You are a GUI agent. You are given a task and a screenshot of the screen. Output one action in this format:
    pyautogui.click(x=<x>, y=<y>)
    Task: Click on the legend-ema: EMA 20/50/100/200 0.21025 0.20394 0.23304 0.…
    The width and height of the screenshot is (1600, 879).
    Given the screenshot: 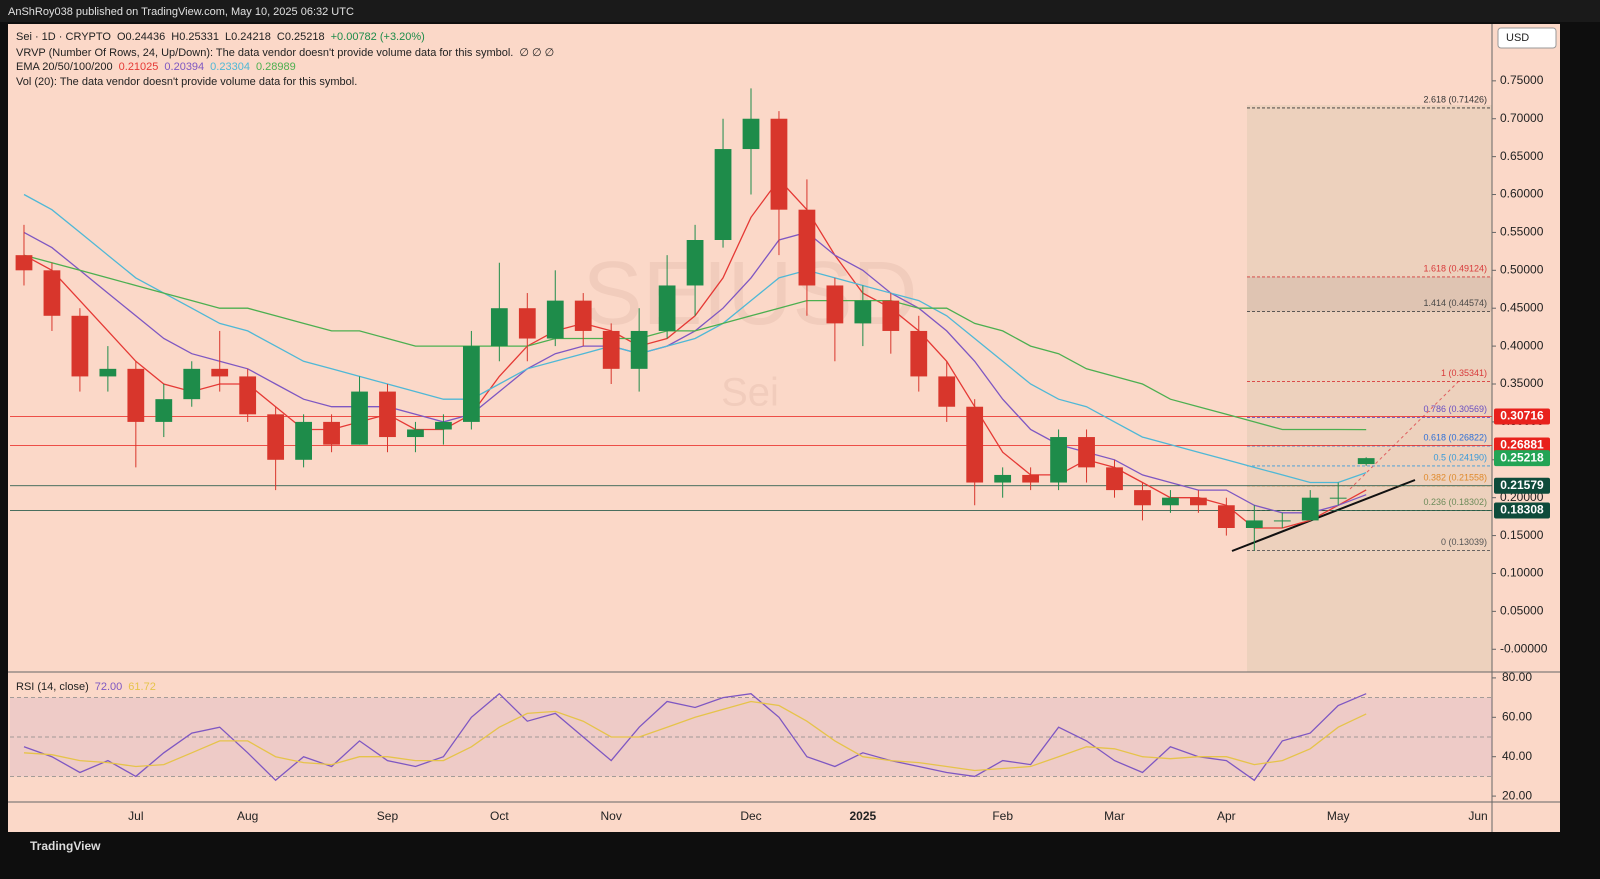 What is the action you would take?
    pyautogui.click(x=159, y=67)
    